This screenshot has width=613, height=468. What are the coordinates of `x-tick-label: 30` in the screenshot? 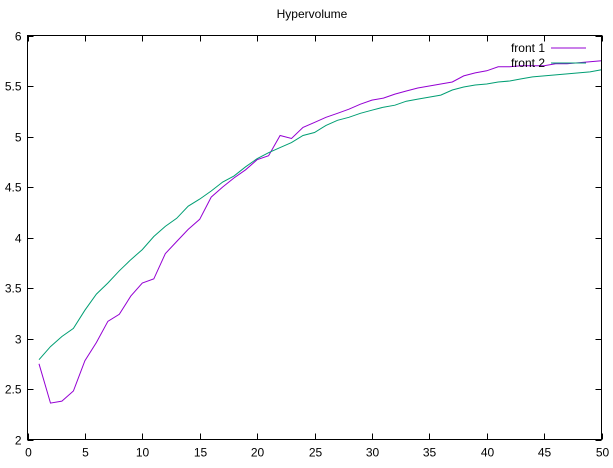 It's located at (373, 453).